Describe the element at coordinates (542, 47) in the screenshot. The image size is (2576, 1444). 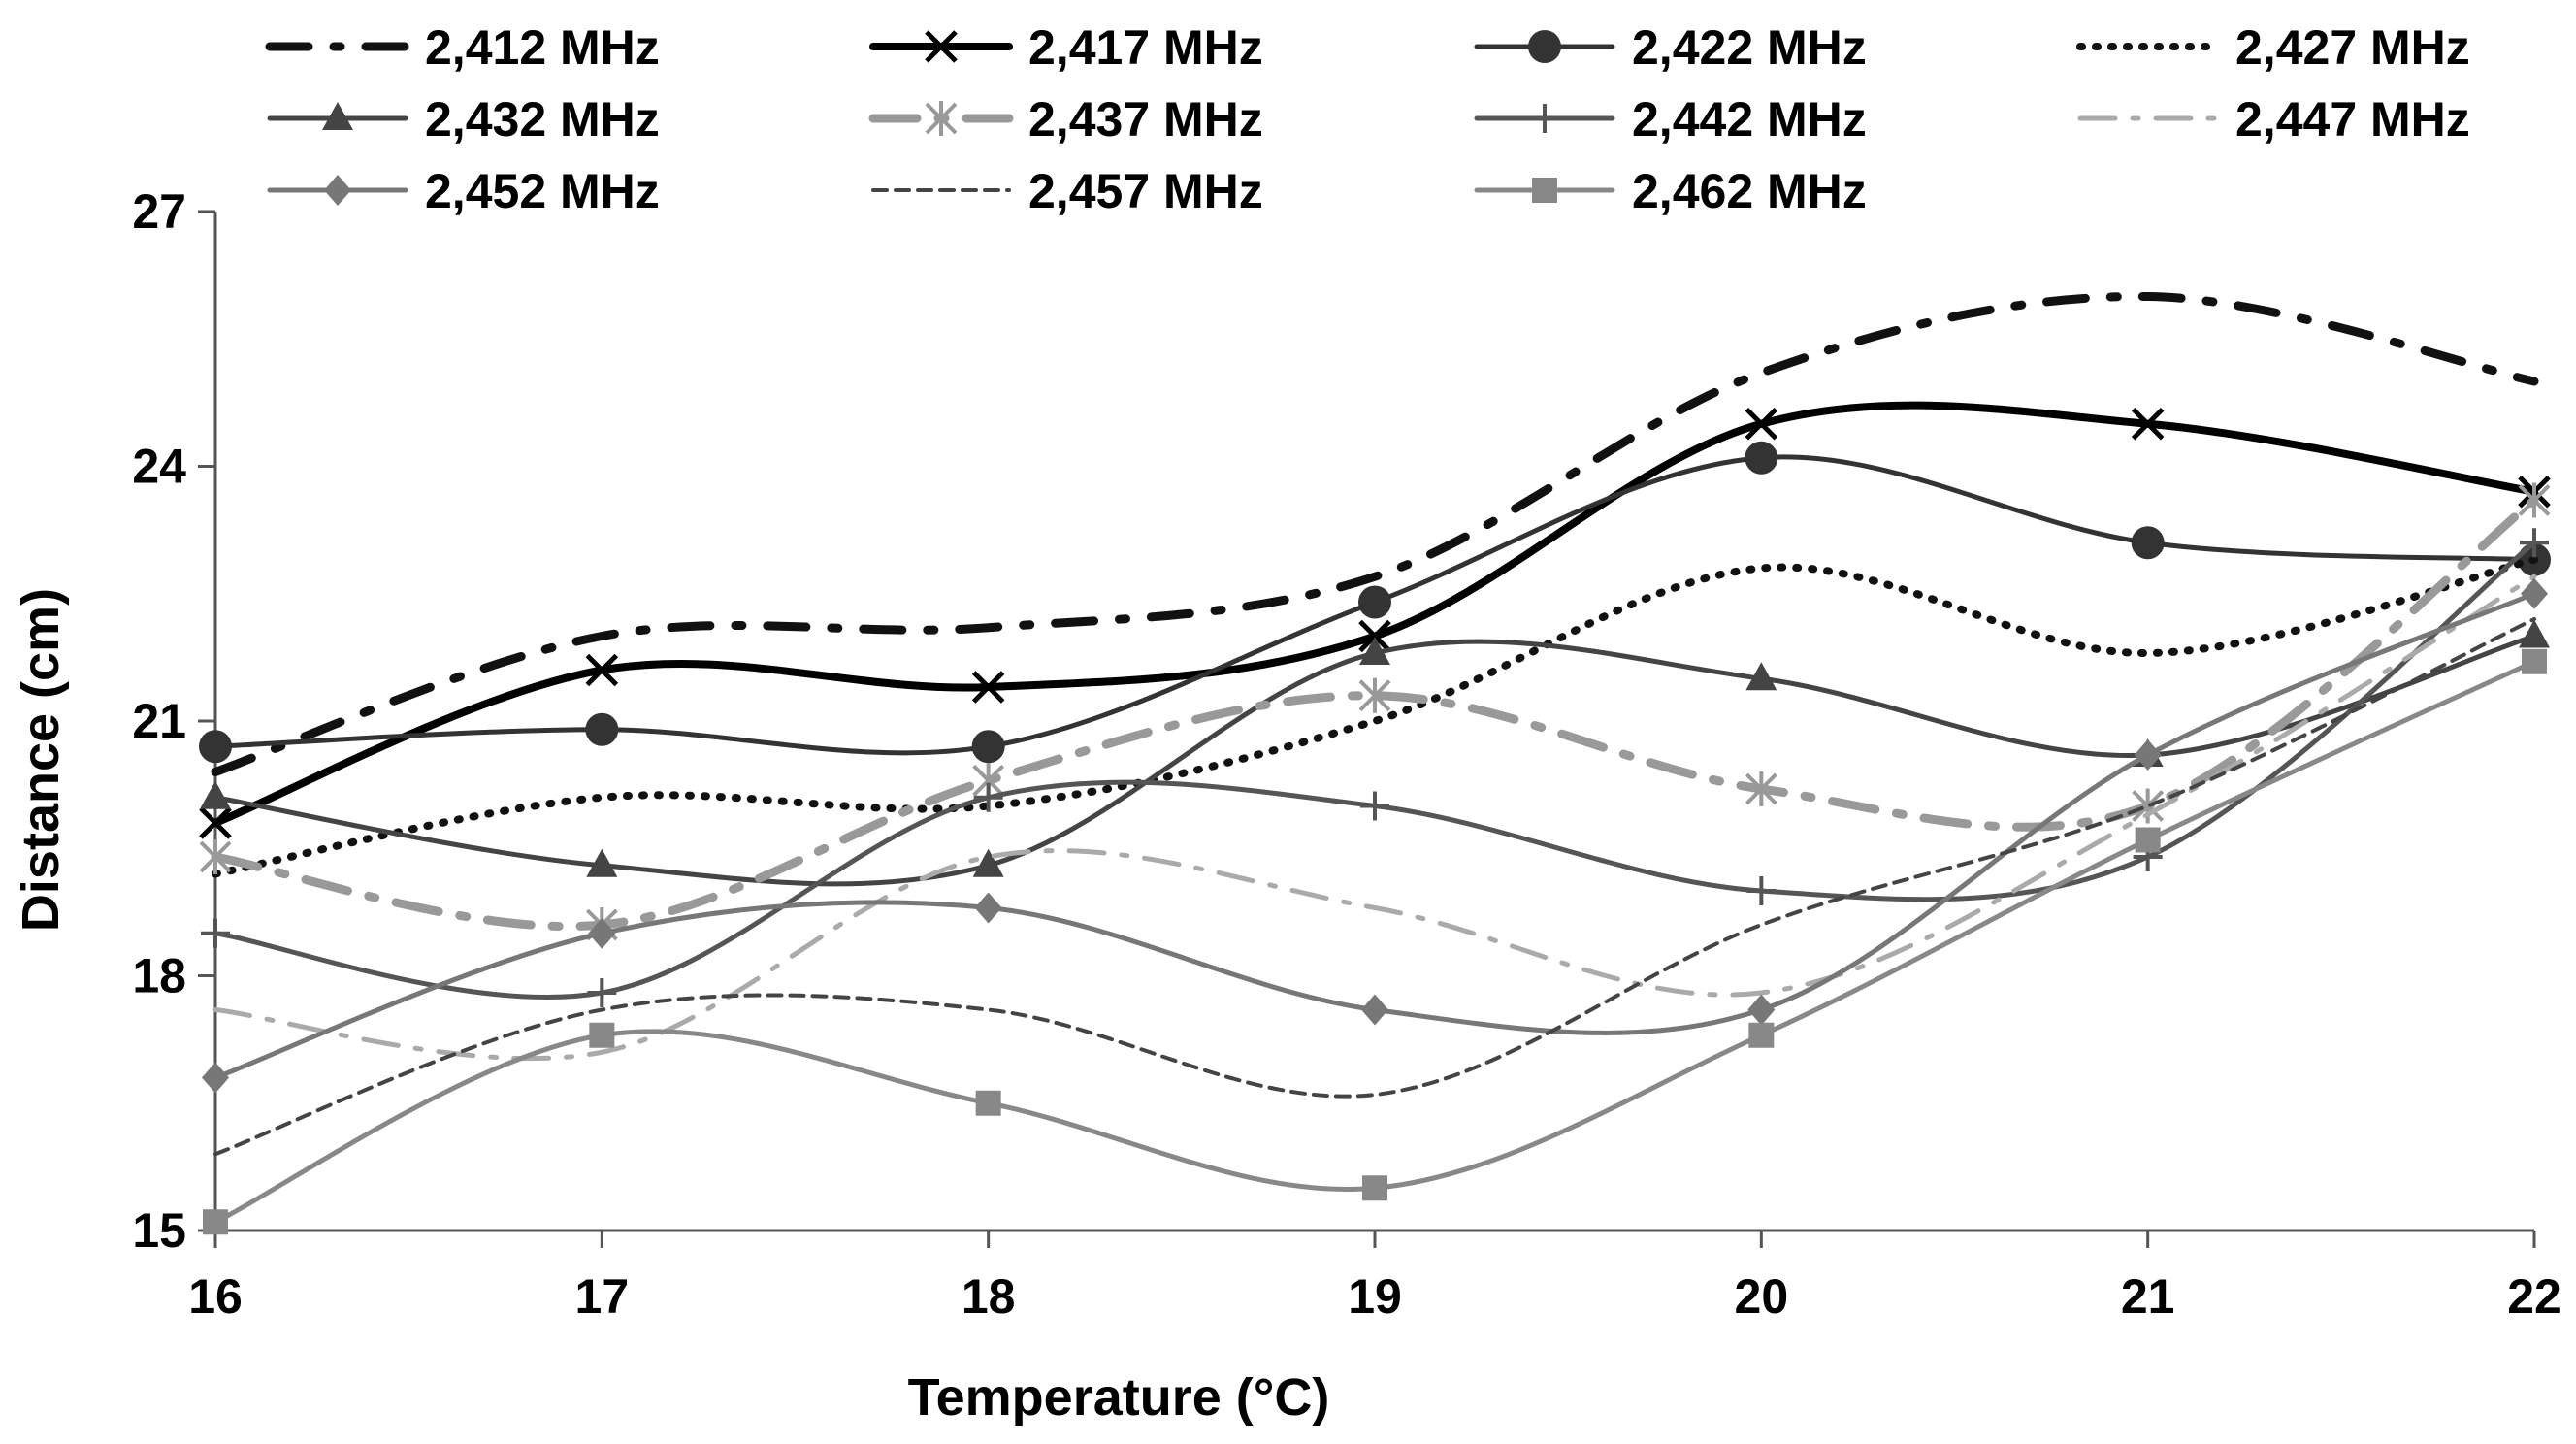
I see `legend-label: 2,412 MHz` at that location.